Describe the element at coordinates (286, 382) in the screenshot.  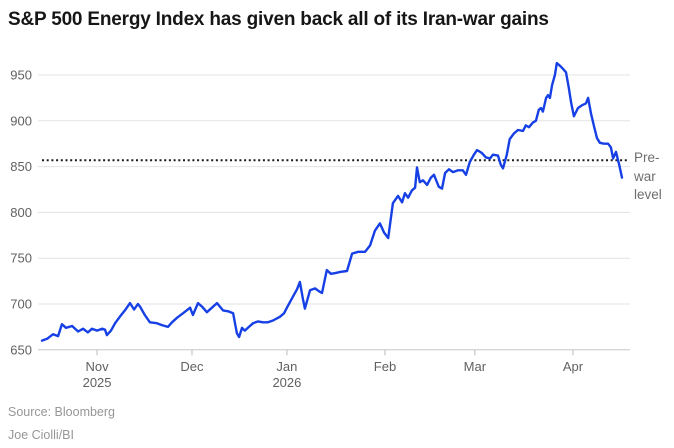
I see `x-axis-year-2026: 2026` at that location.